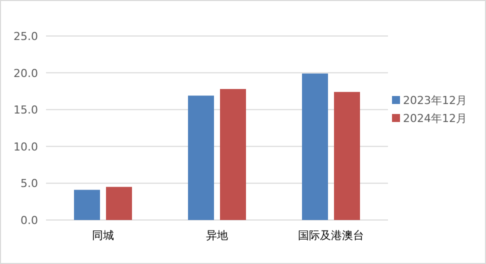 This screenshot has height=264, width=486. I want to click on legend-label: 2024年12月, so click(435, 118).